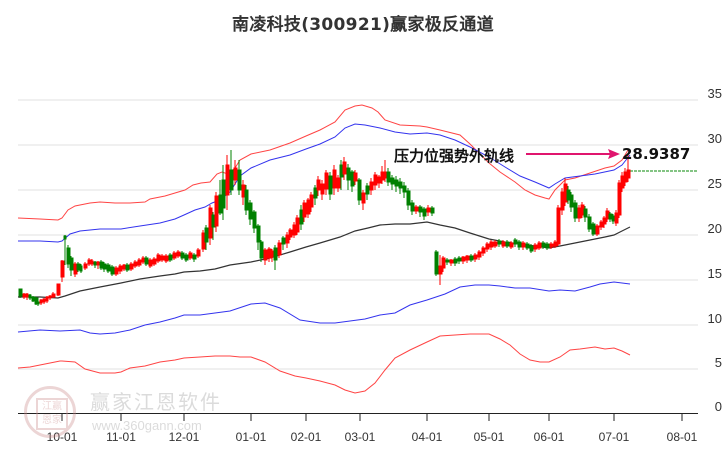 Image resolution: width=726 pixels, height=450 pixels. Describe the element at coordinates (454, 156) in the screenshot. I see `annotation-label: 压力位强势外轨线` at that location.